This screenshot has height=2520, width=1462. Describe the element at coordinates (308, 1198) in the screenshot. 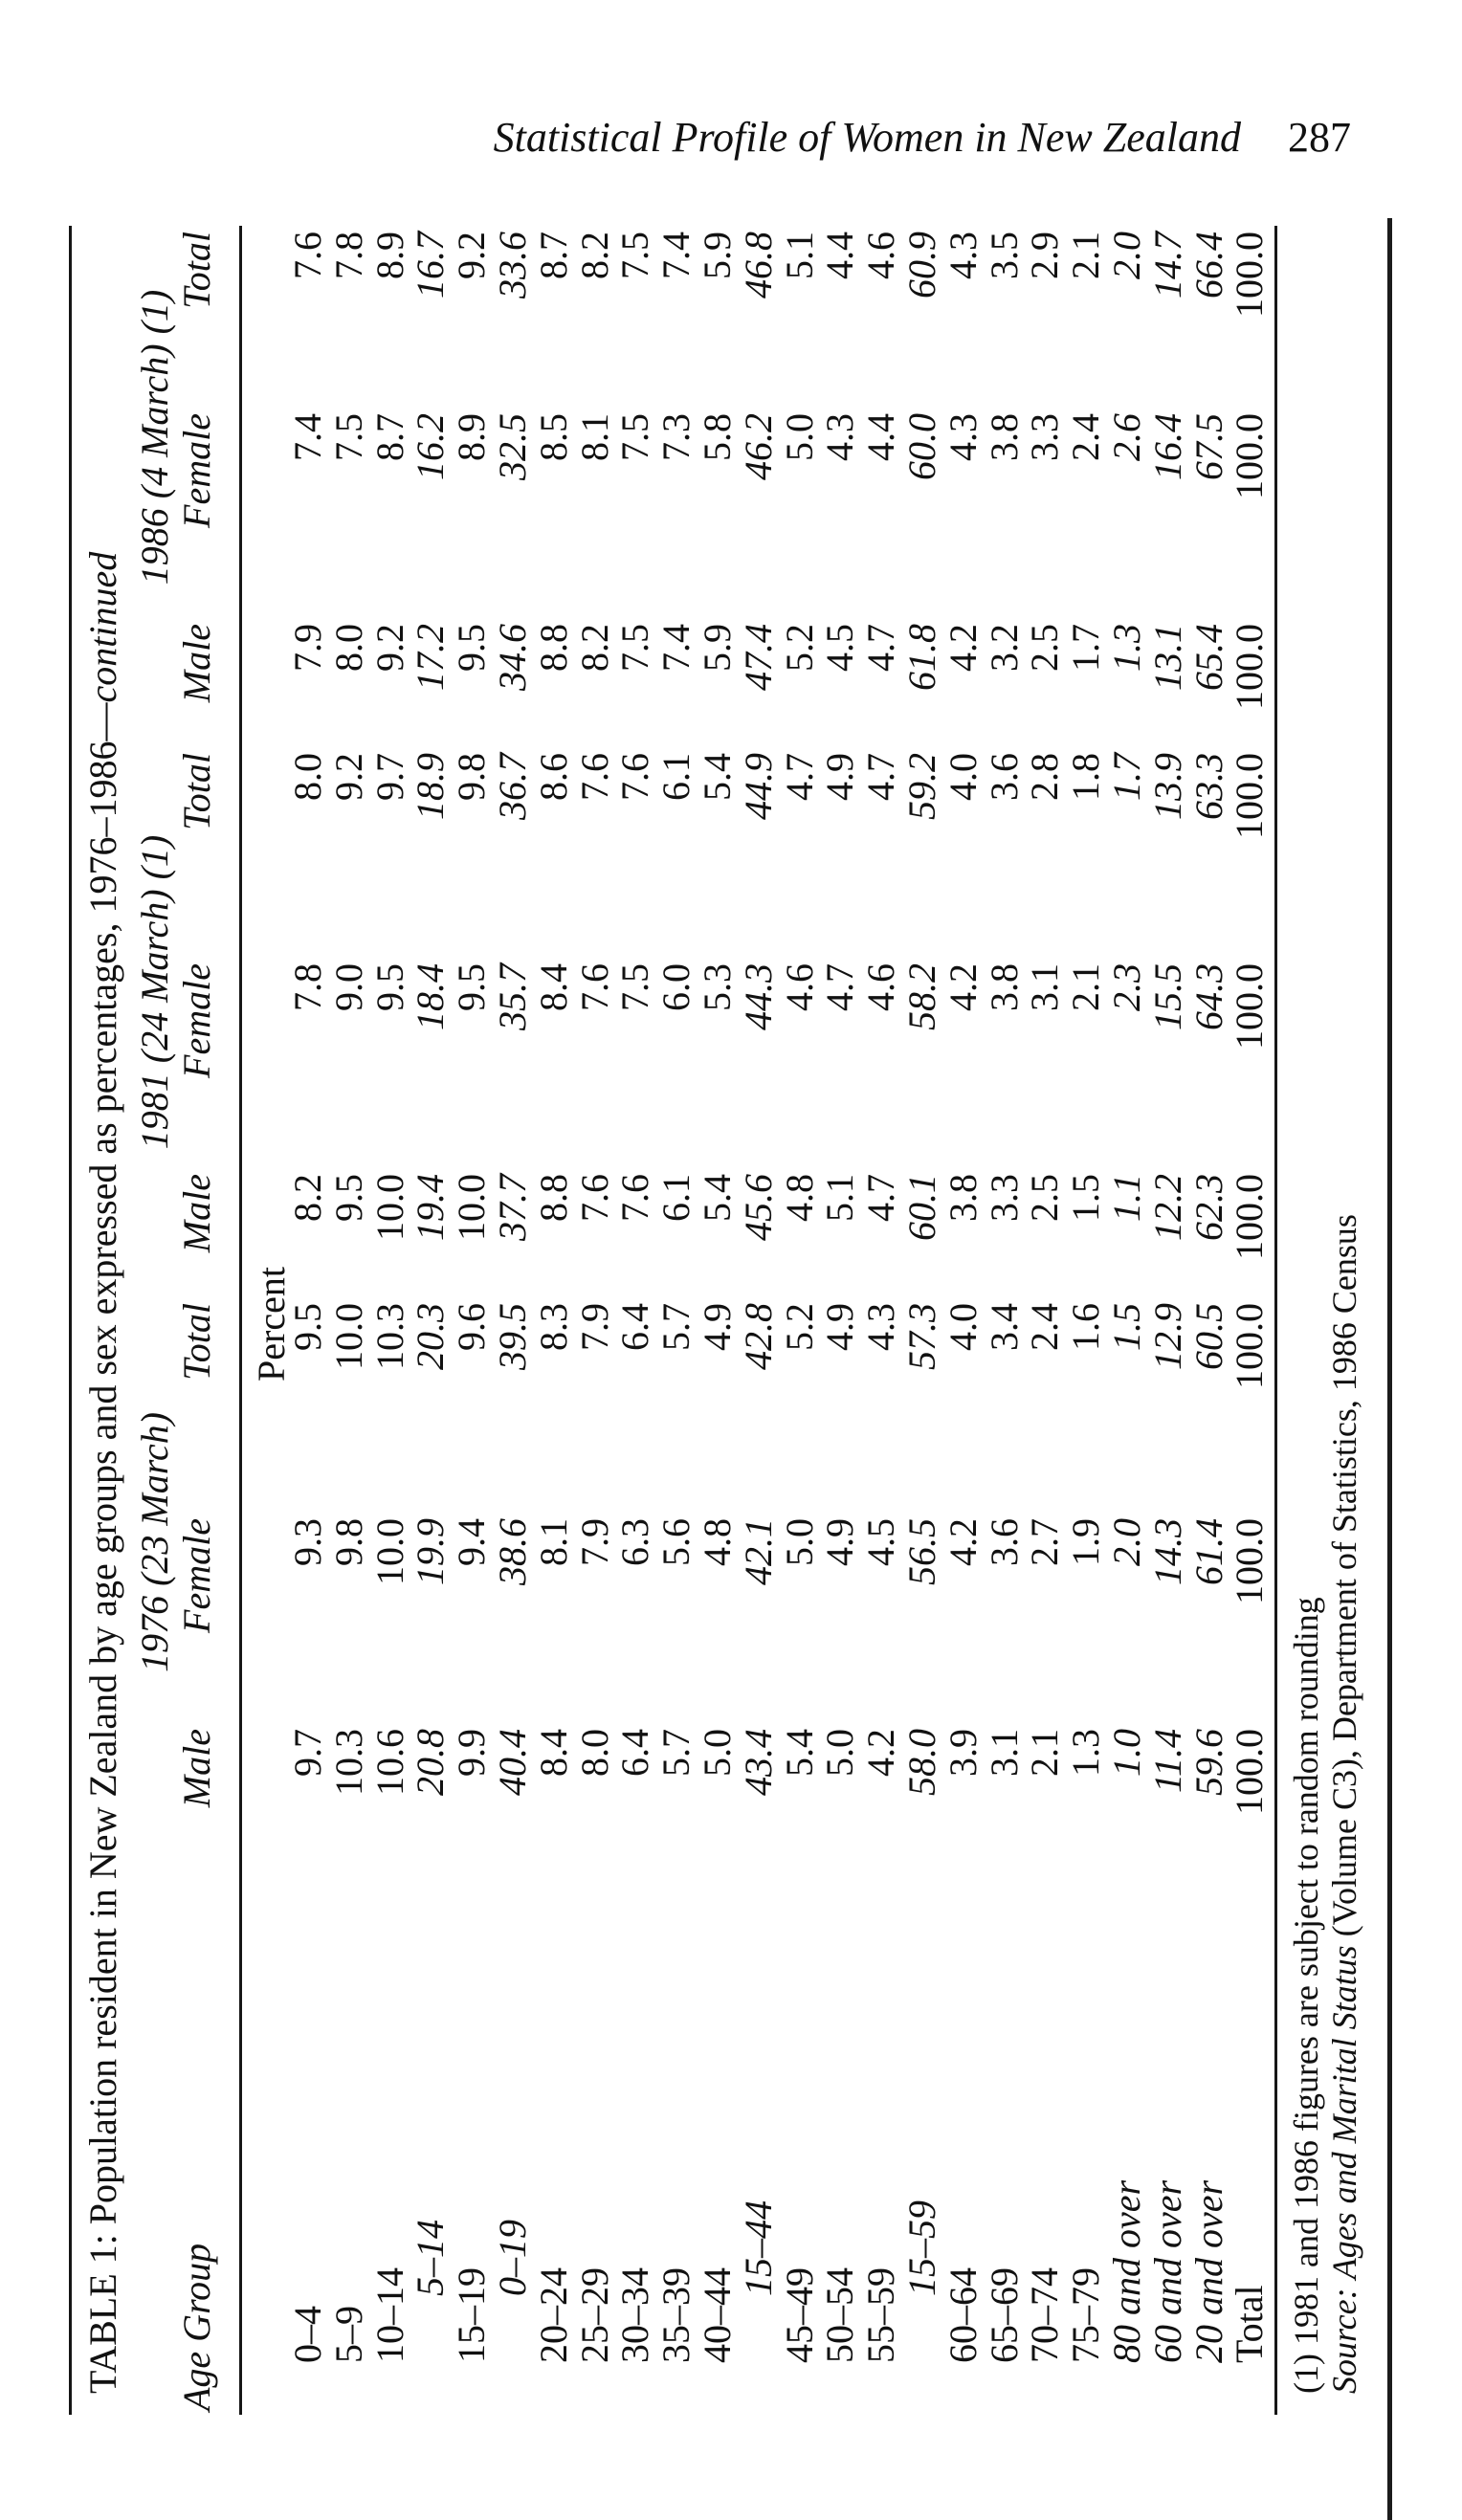

I see `value-cell: 8.2` at that location.